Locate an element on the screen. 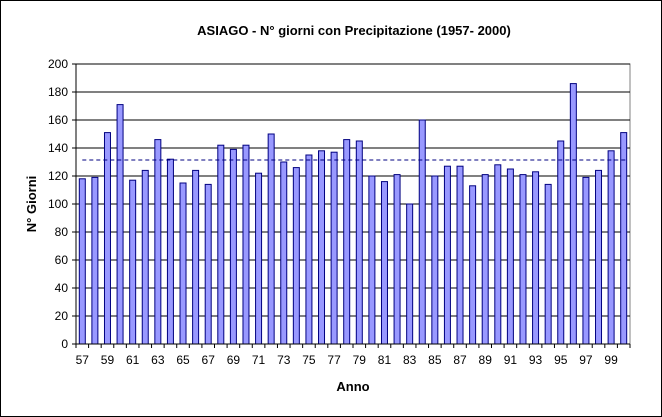 This screenshot has height=417, width=662. y-tick-label: 200 is located at coordinates (58, 64).